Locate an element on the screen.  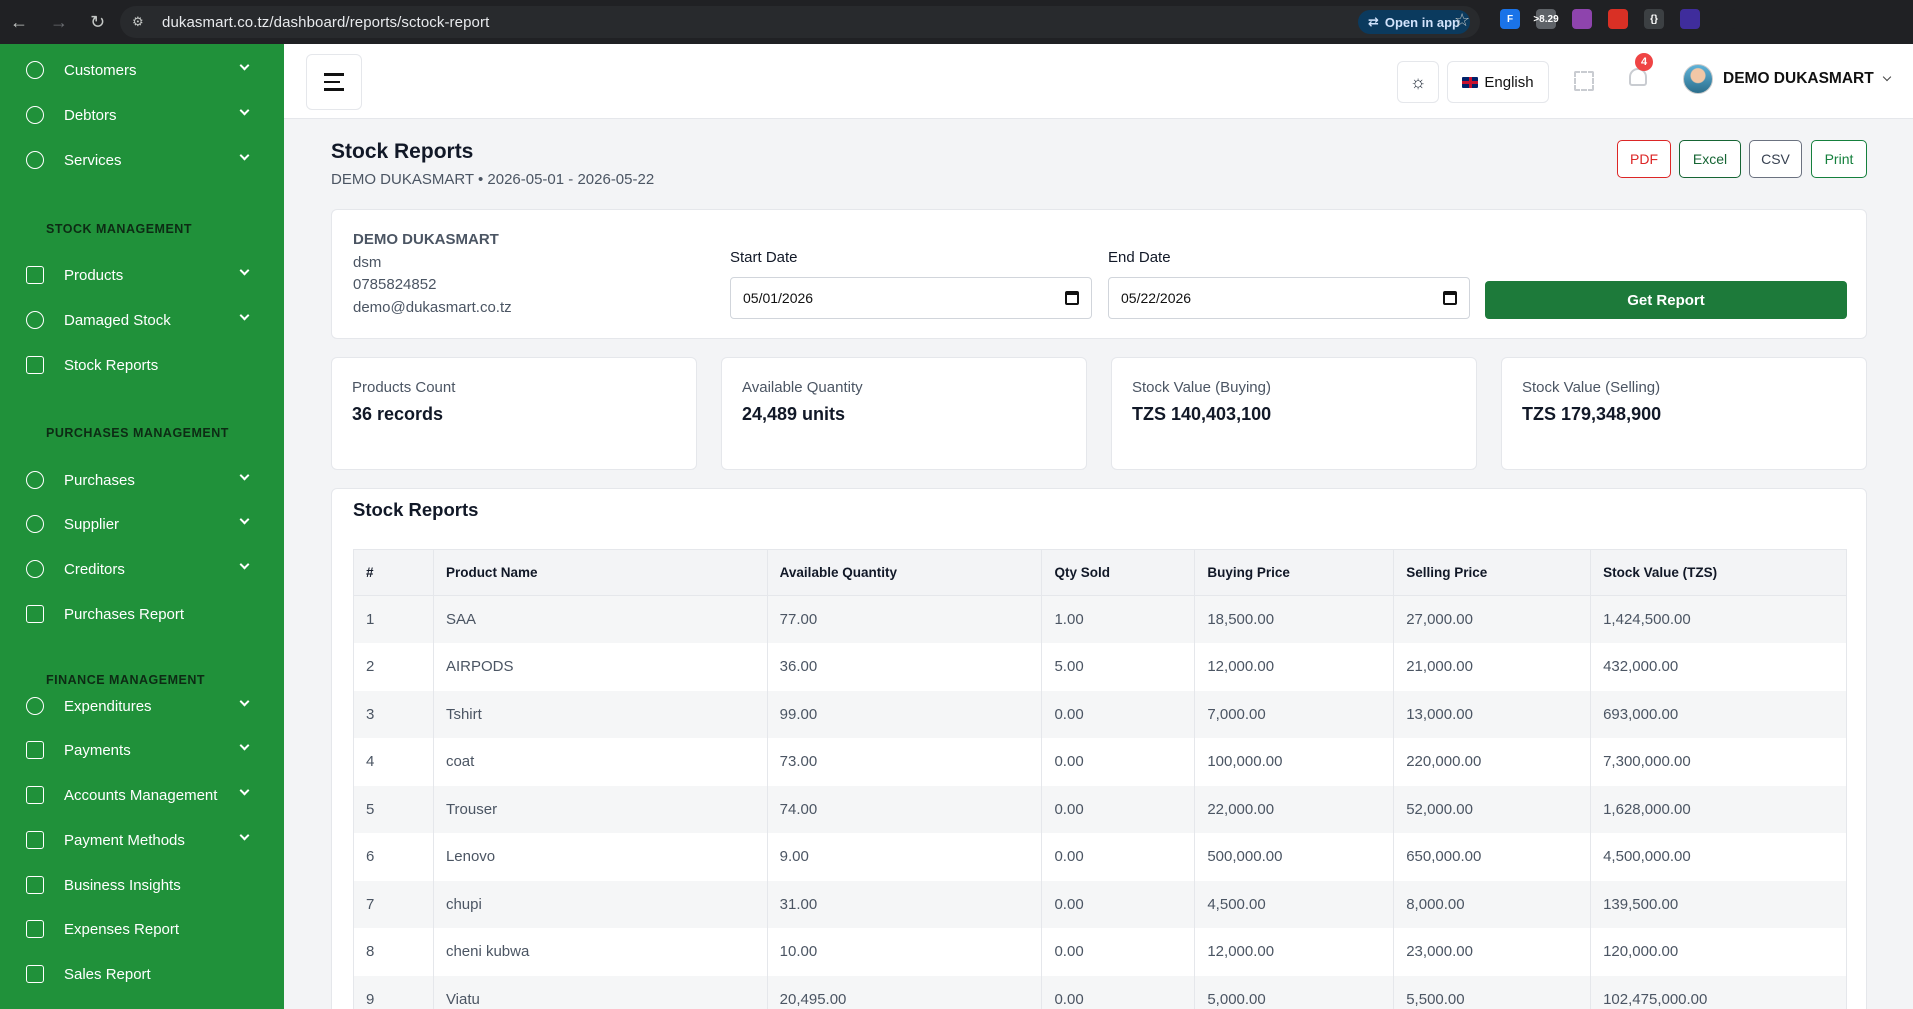
column-header: Qty Sold is located at coordinates (1118, 572).